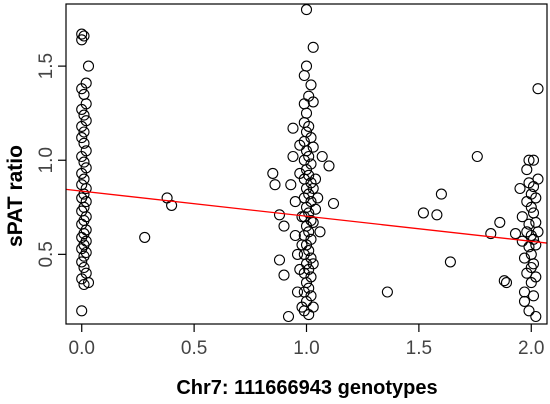  I want to click on x-tick-label: 1.5, so click(419, 348).